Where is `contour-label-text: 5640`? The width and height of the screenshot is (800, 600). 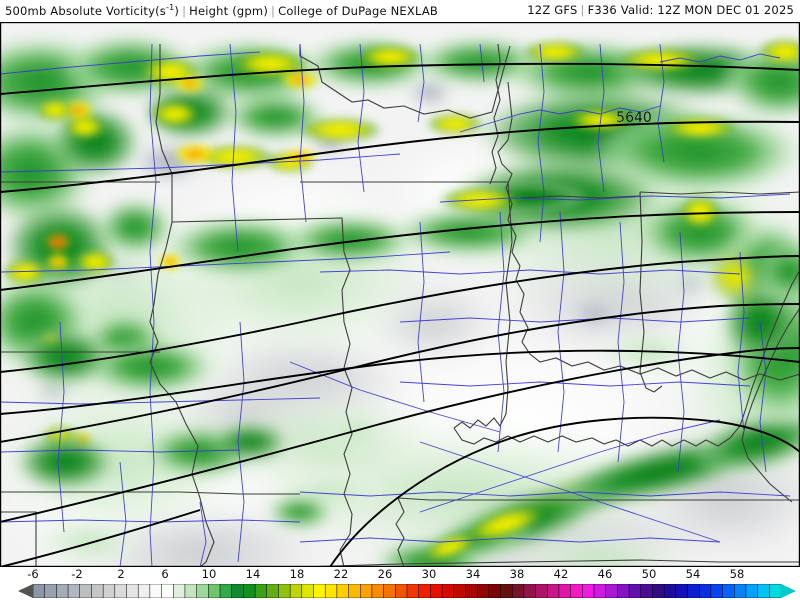 contour-label-text: 5640 is located at coordinates (634, 118).